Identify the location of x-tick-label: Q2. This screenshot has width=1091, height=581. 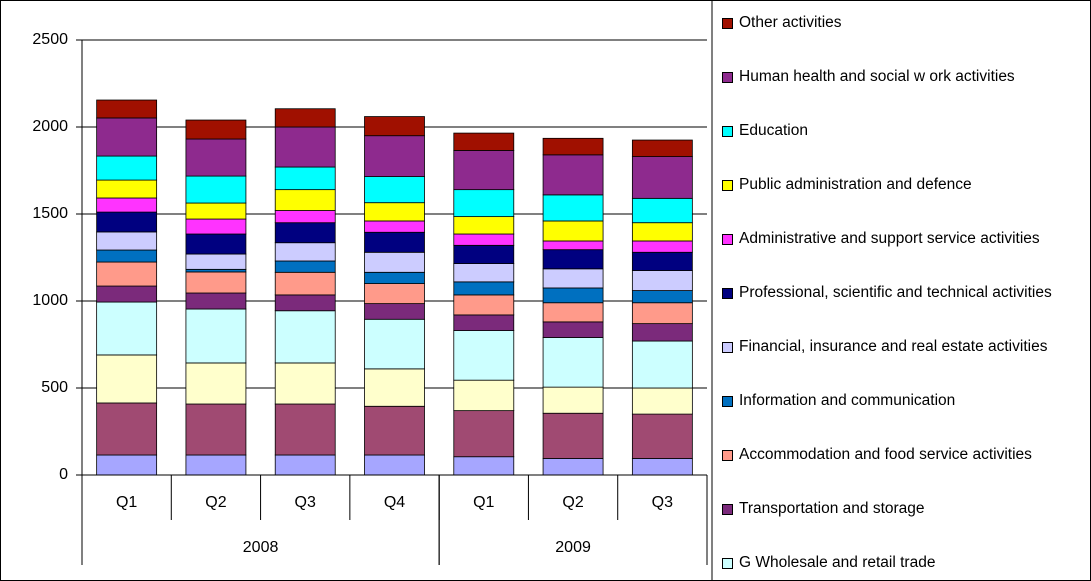
(215, 502).